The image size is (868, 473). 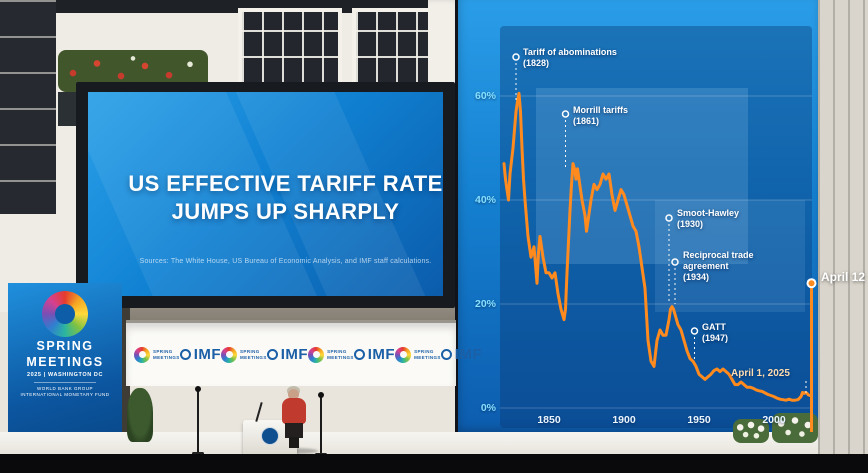 What do you see at coordinates (774, 420) in the screenshot?
I see `x-axis-tick-2000: 2000` at bounding box center [774, 420].